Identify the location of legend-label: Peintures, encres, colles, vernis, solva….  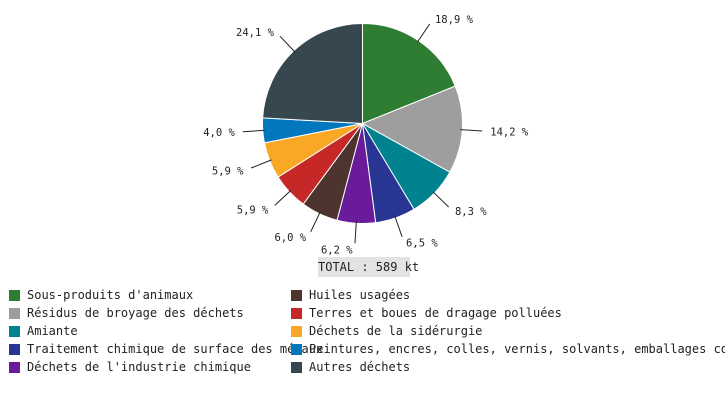
(517, 349).